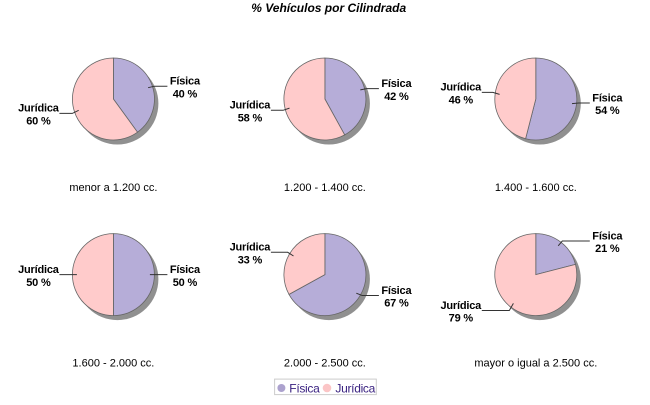 The width and height of the screenshot is (650, 405). What do you see at coordinates (536, 188) in the screenshot?
I see `svg-text: 1.400 - 1.600 cc.` at bounding box center [536, 188].